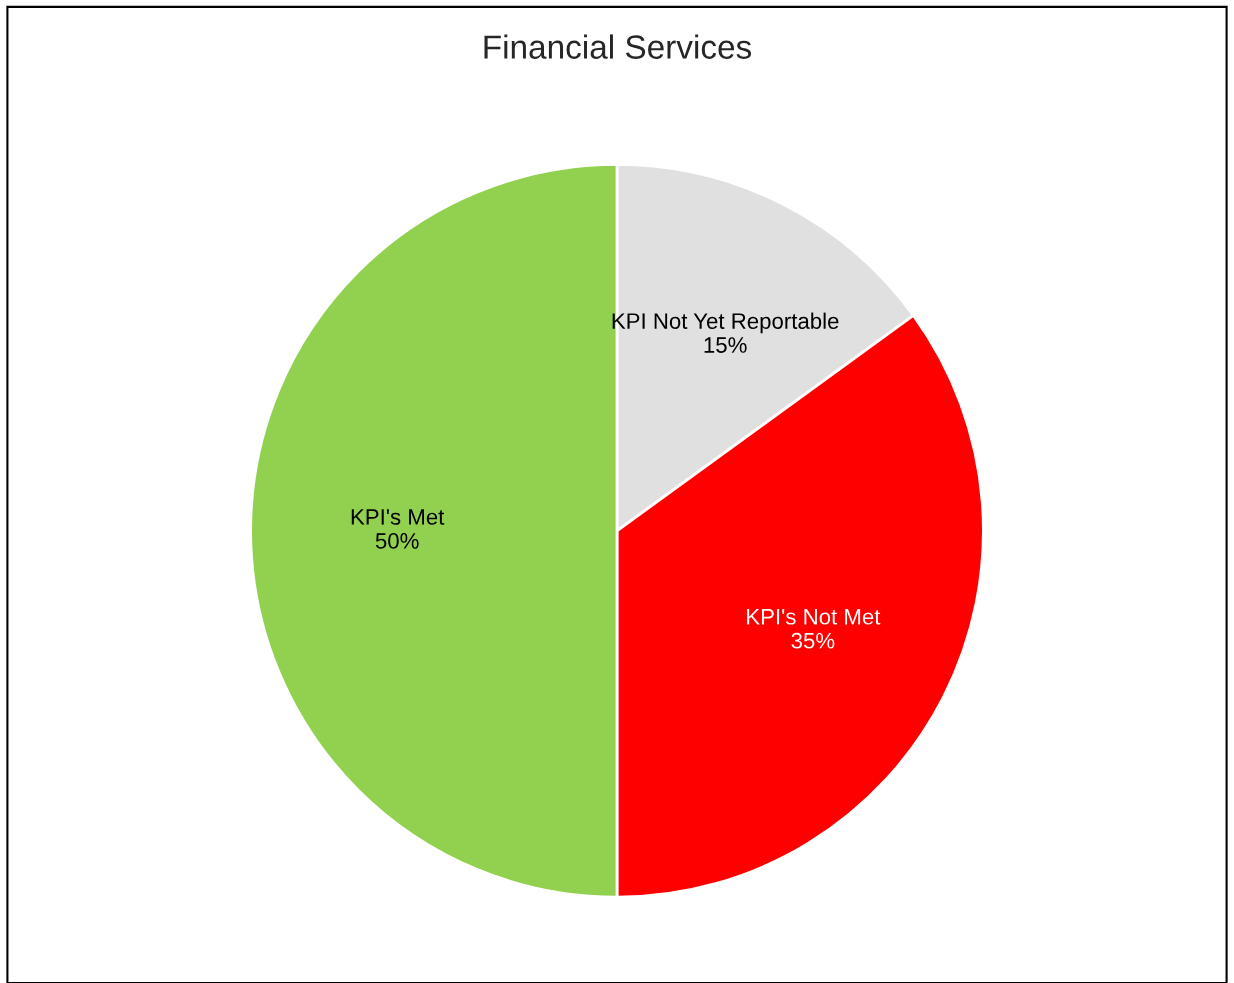 Image resolution: width=1234 pixels, height=983 pixels. What do you see at coordinates (397, 541) in the screenshot?
I see `data-label: 50%` at bounding box center [397, 541].